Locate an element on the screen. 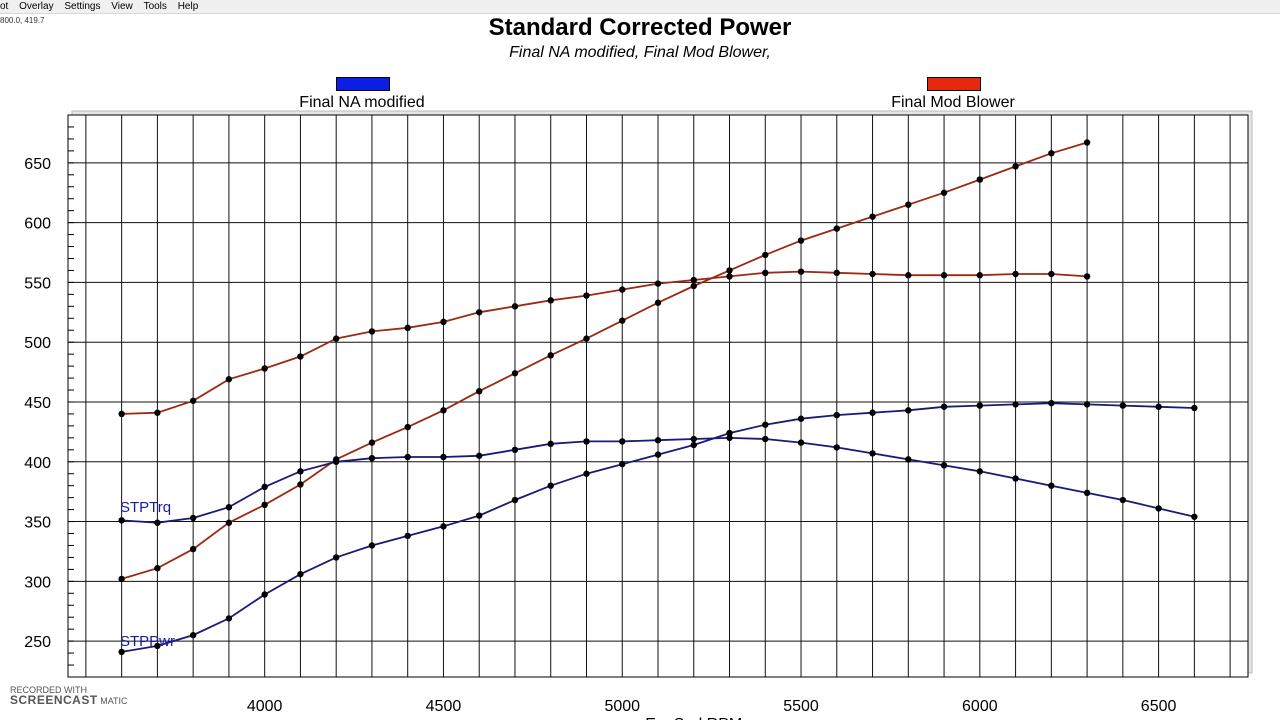  recording-watermark: RECORDED WITH SCREENCAST MATIC is located at coordinates (69, 695).